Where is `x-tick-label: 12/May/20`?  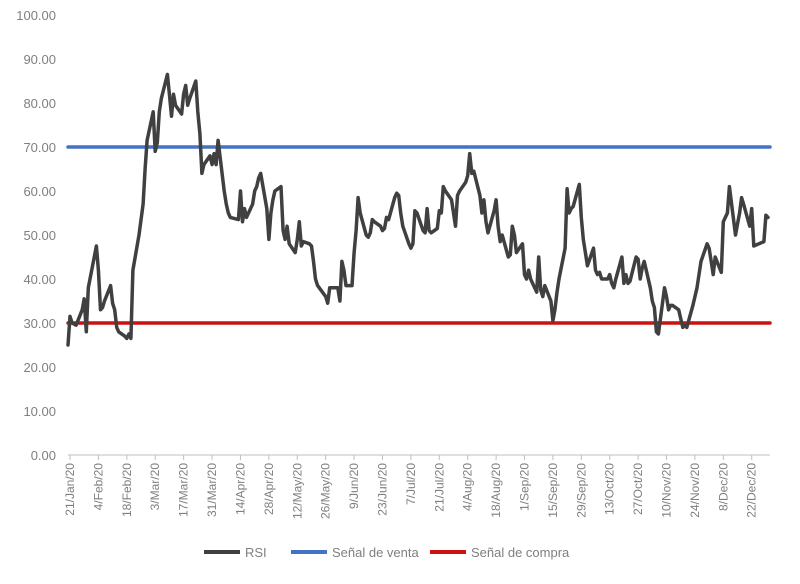 x-tick-label: 12/May/20 is located at coordinates (297, 491).